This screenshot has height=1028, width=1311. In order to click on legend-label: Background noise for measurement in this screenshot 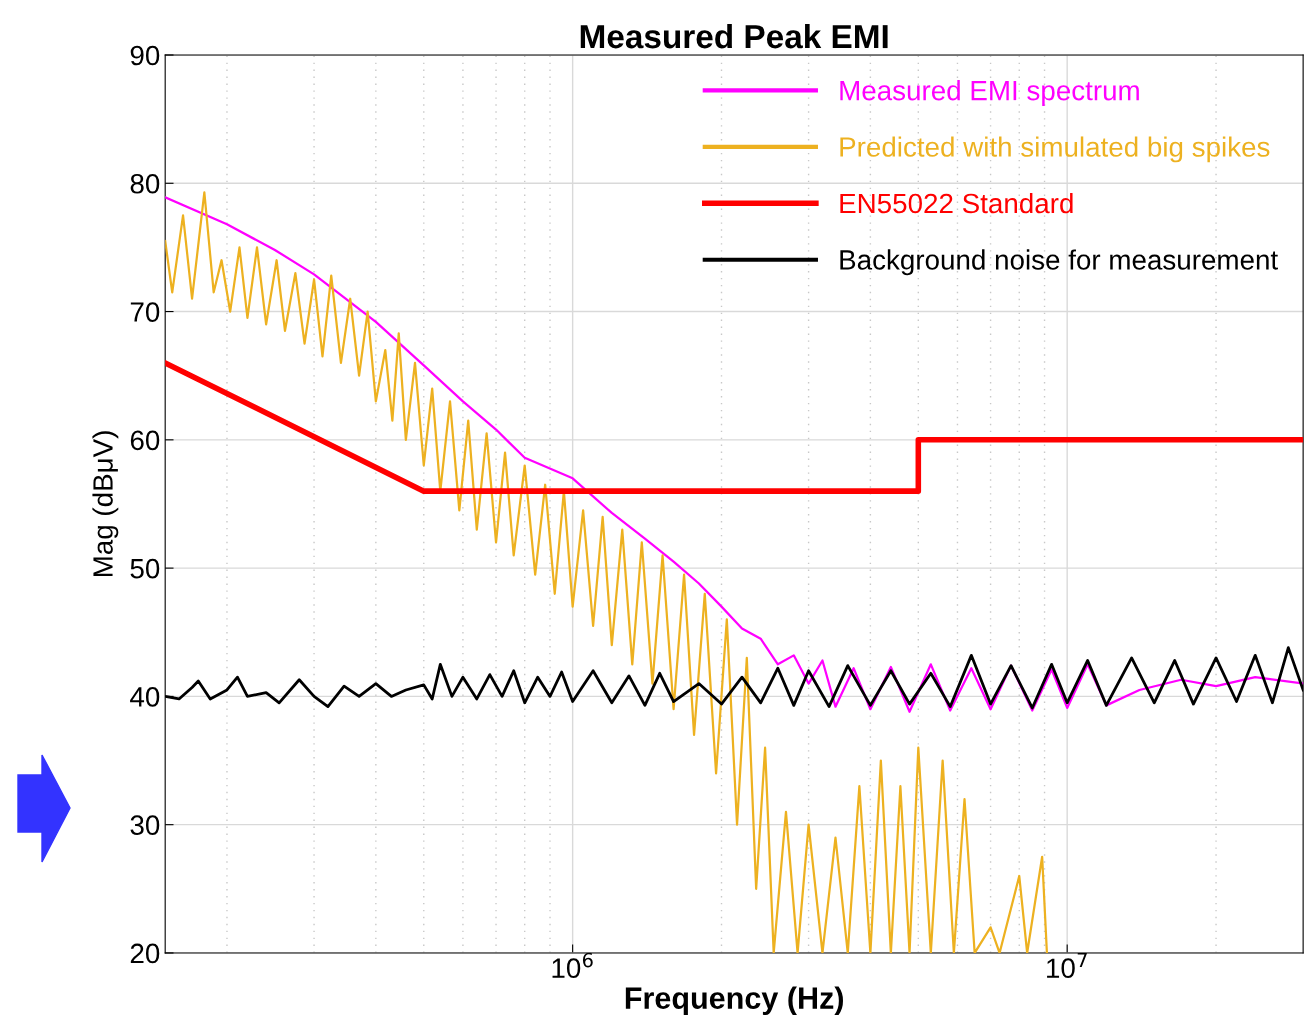, I will do `click(1059, 262)`.